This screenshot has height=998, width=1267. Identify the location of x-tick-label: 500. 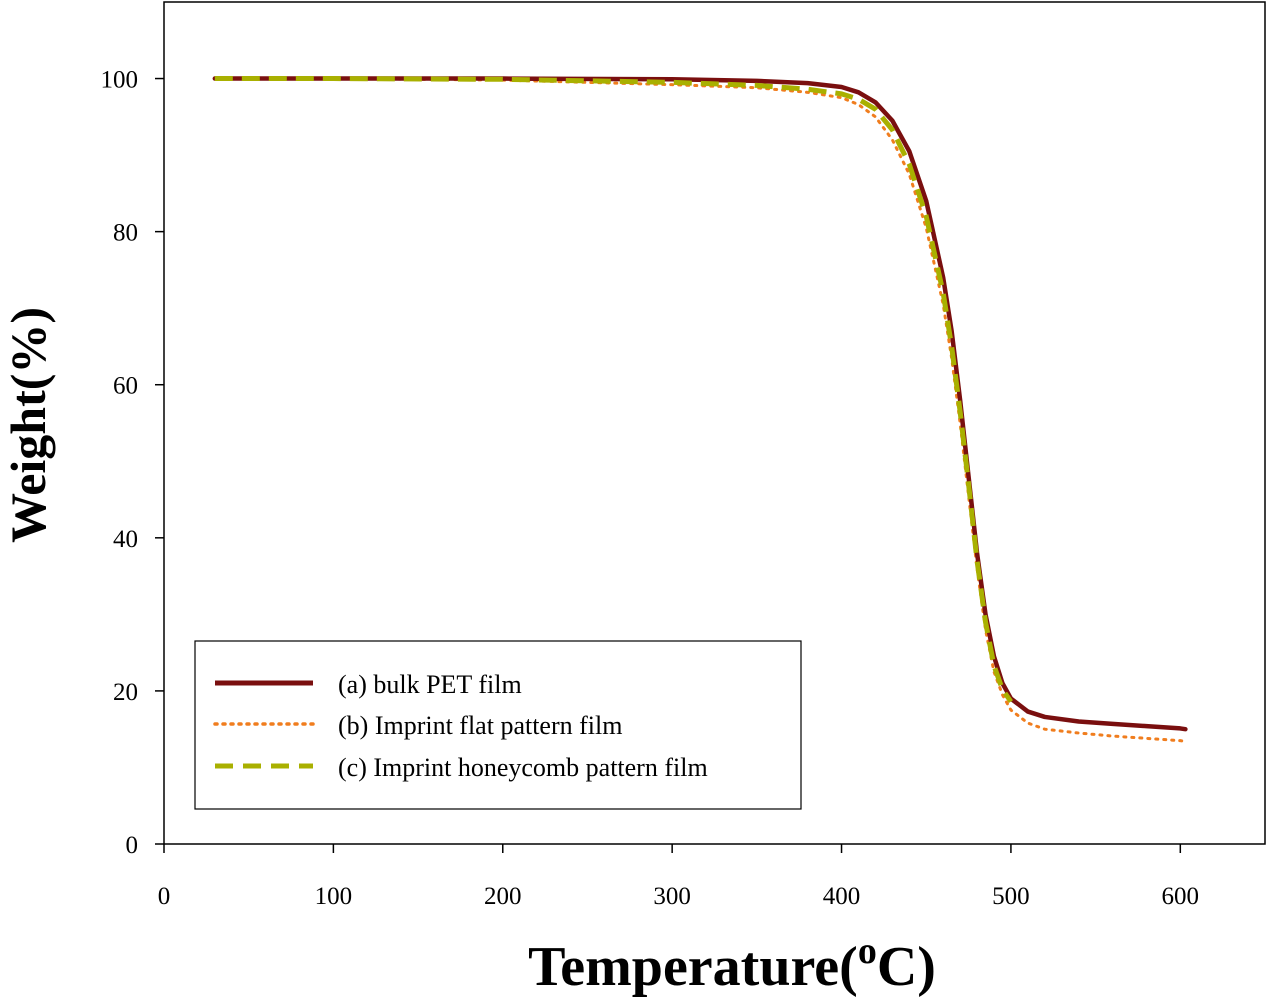
(1011, 896).